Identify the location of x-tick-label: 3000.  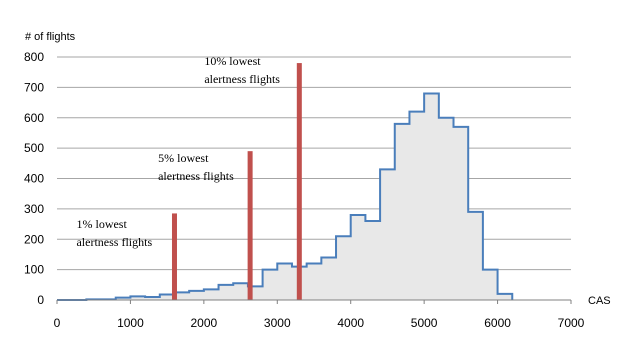
(277, 323).